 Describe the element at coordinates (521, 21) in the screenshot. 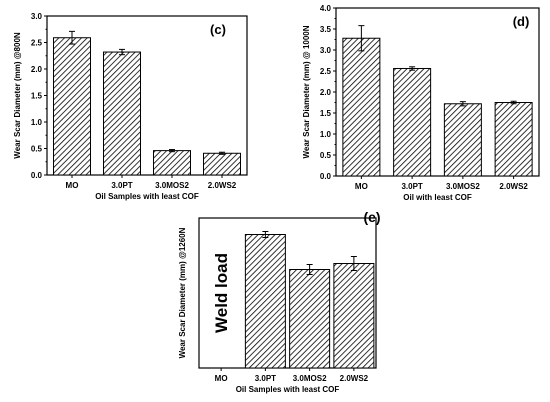

I see `panel-label: (d)` at that location.